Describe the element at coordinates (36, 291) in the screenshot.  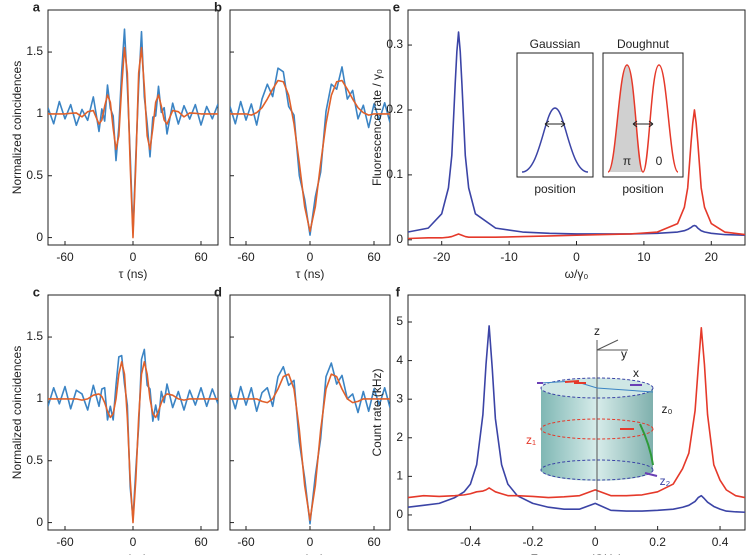
I see `panel-label: c` at that location.